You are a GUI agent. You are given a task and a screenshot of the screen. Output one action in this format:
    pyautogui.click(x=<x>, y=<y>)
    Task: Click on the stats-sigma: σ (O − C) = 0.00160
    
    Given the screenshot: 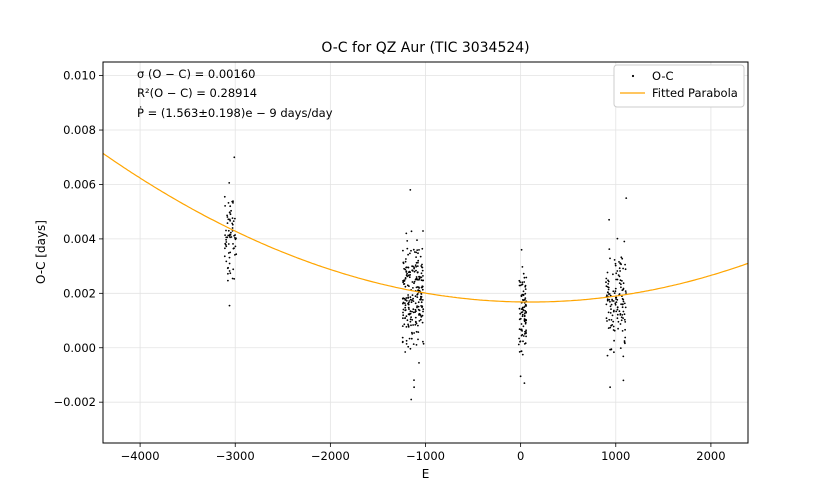 What is the action you would take?
    pyautogui.click(x=196, y=74)
    